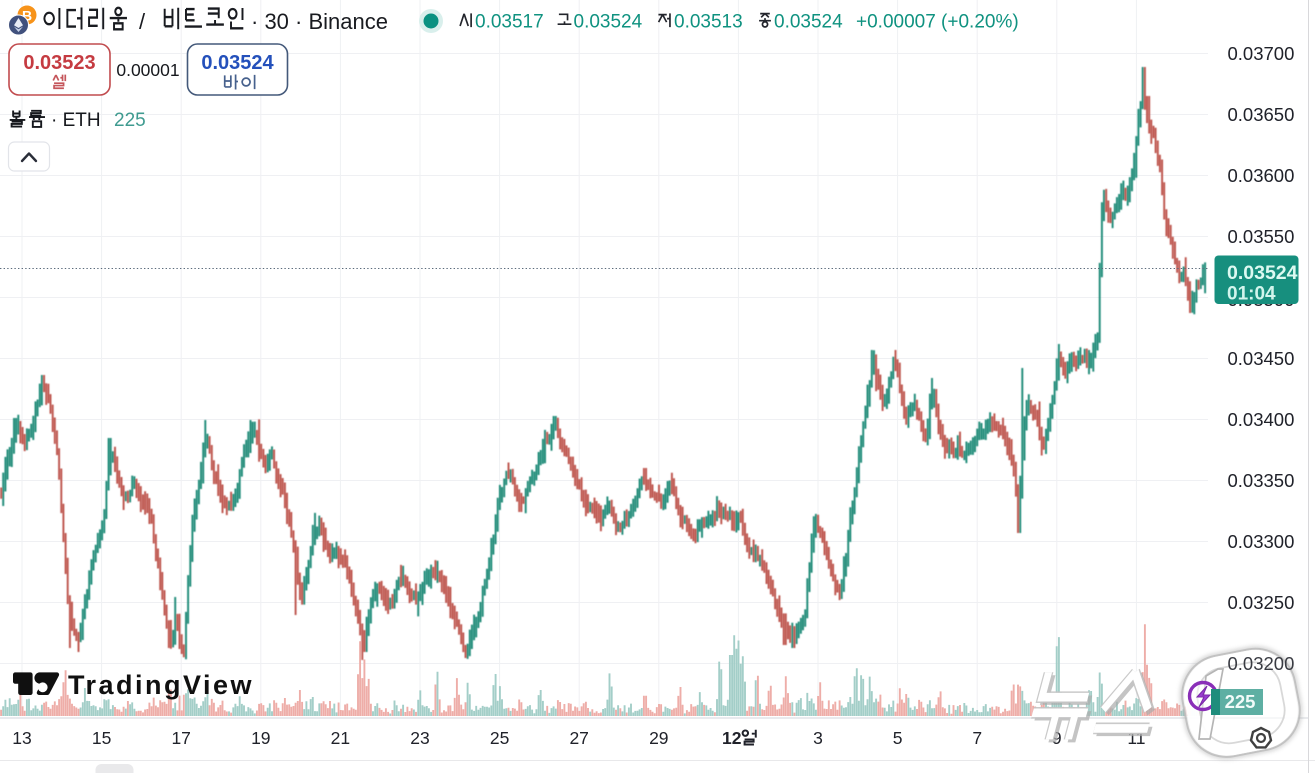 The height and width of the screenshot is (773, 1315). I want to click on svg-text: 29, so click(658, 738).